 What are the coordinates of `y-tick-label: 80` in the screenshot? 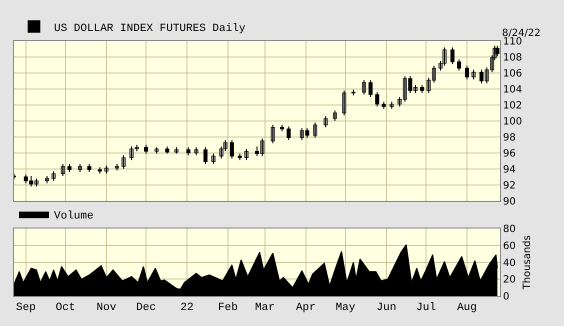 It's located at (509, 230).